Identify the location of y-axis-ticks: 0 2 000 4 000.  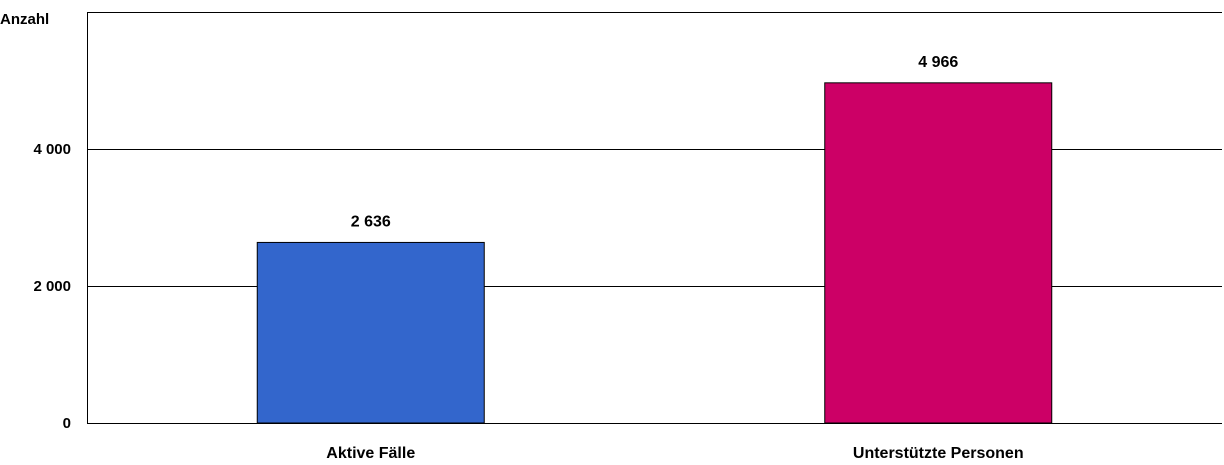
(52, 286).